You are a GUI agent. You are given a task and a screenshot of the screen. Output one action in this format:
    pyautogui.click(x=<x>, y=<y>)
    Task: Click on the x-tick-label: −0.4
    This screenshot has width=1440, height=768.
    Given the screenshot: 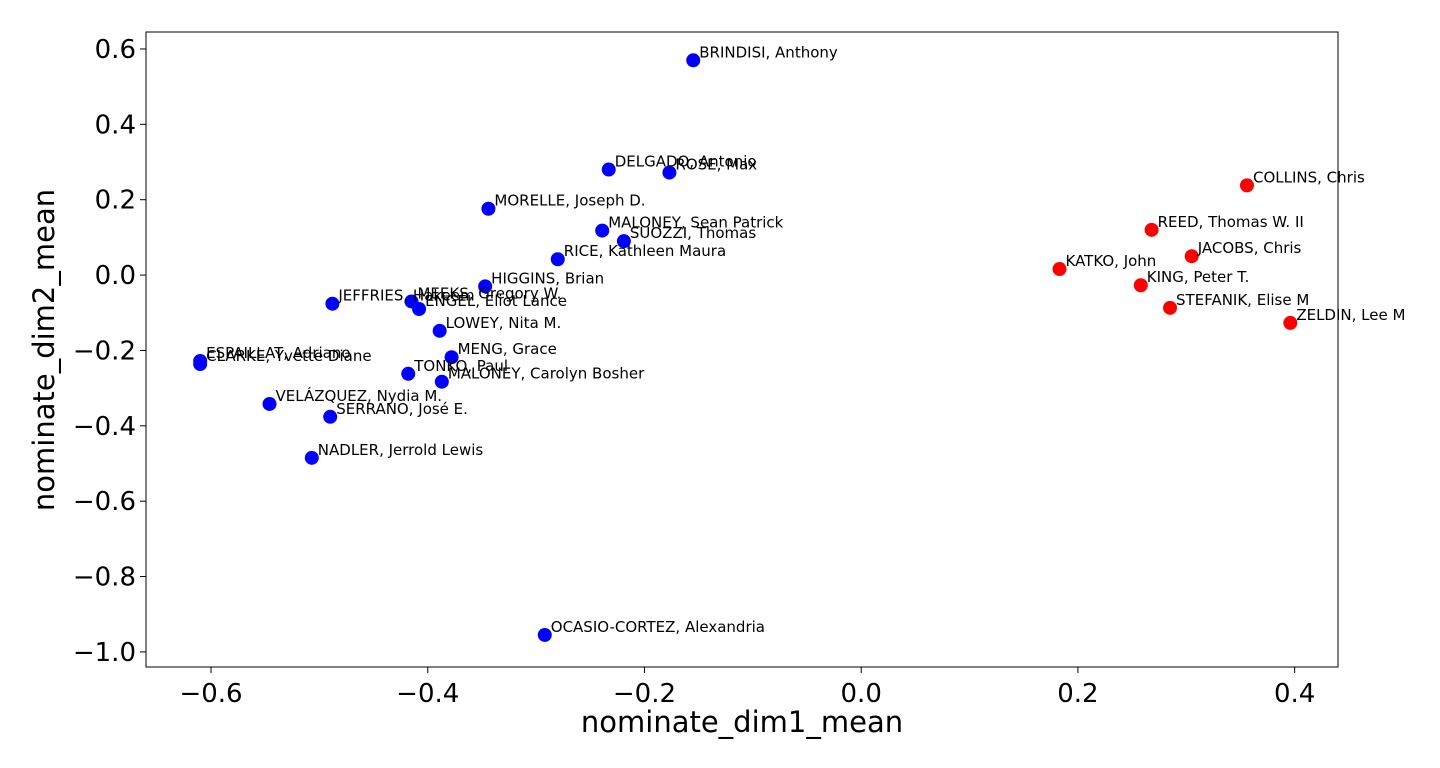 What is the action you would take?
    pyautogui.click(x=427, y=694)
    